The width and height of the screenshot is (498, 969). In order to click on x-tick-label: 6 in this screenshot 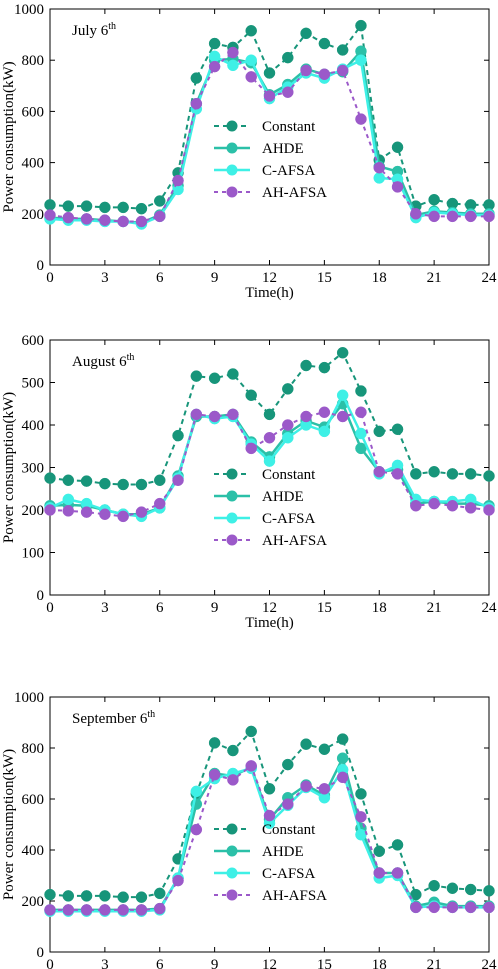, I will do `click(160, 608)`.